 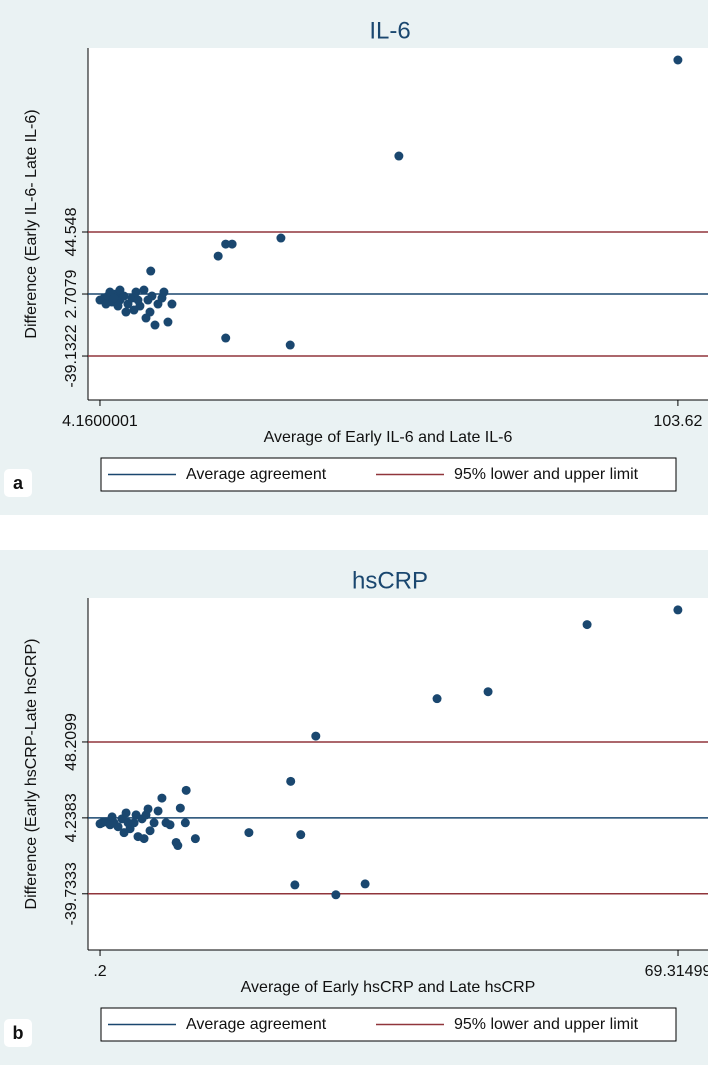 What do you see at coordinates (389, 30) in the screenshot?
I see `chart-title: IL-6` at bounding box center [389, 30].